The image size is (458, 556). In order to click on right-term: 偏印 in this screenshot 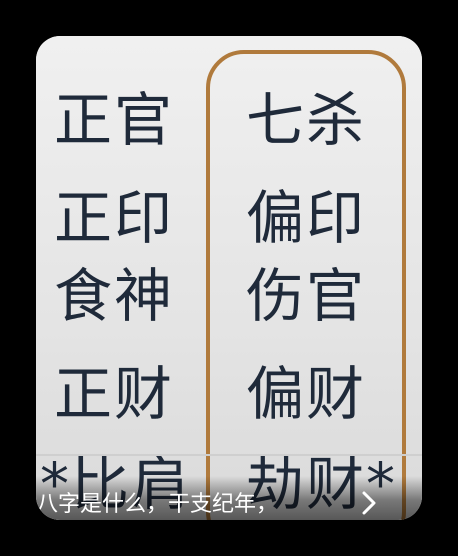, I will do `click(306, 218)`.